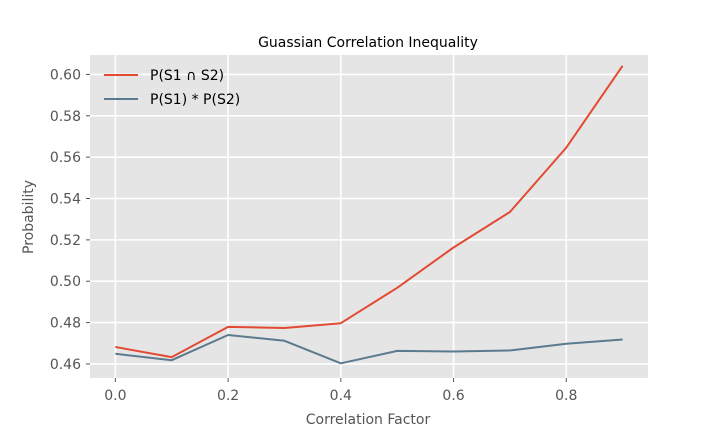  What do you see at coordinates (115, 396) in the screenshot?
I see `x-tick-label: 0.0` at bounding box center [115, 396].